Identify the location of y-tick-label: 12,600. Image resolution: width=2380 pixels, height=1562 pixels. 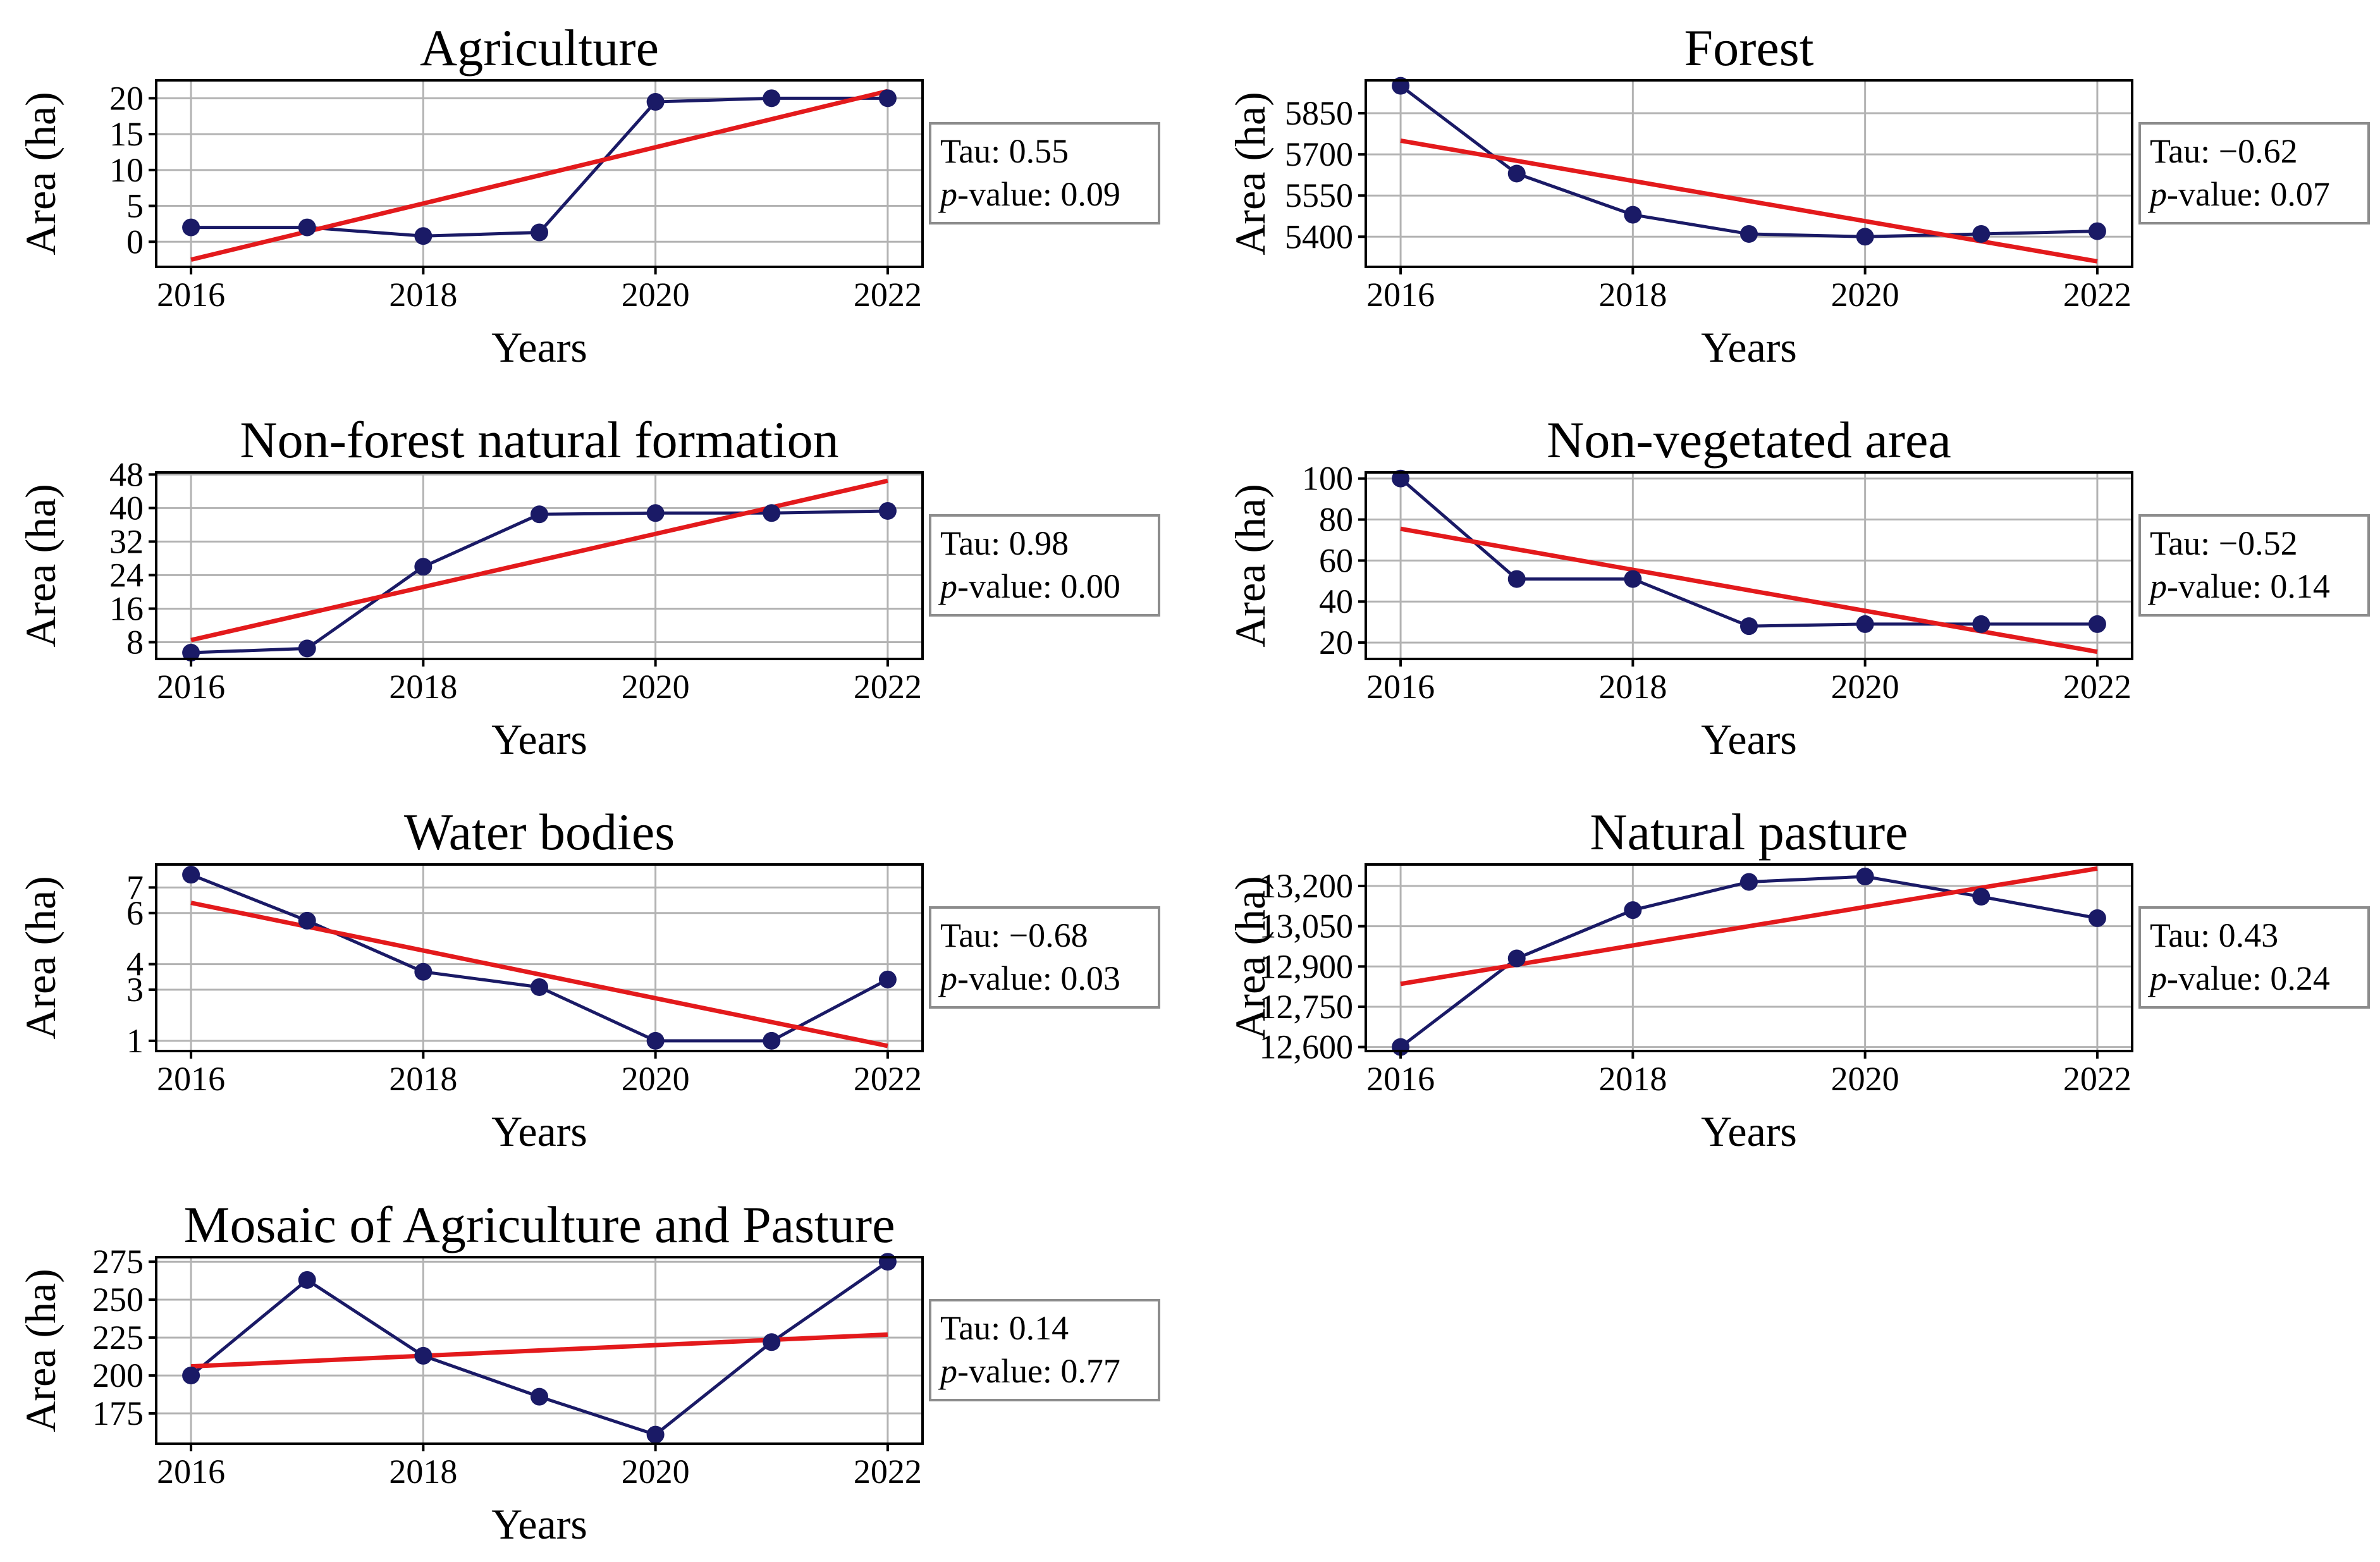
(1307, 1047).